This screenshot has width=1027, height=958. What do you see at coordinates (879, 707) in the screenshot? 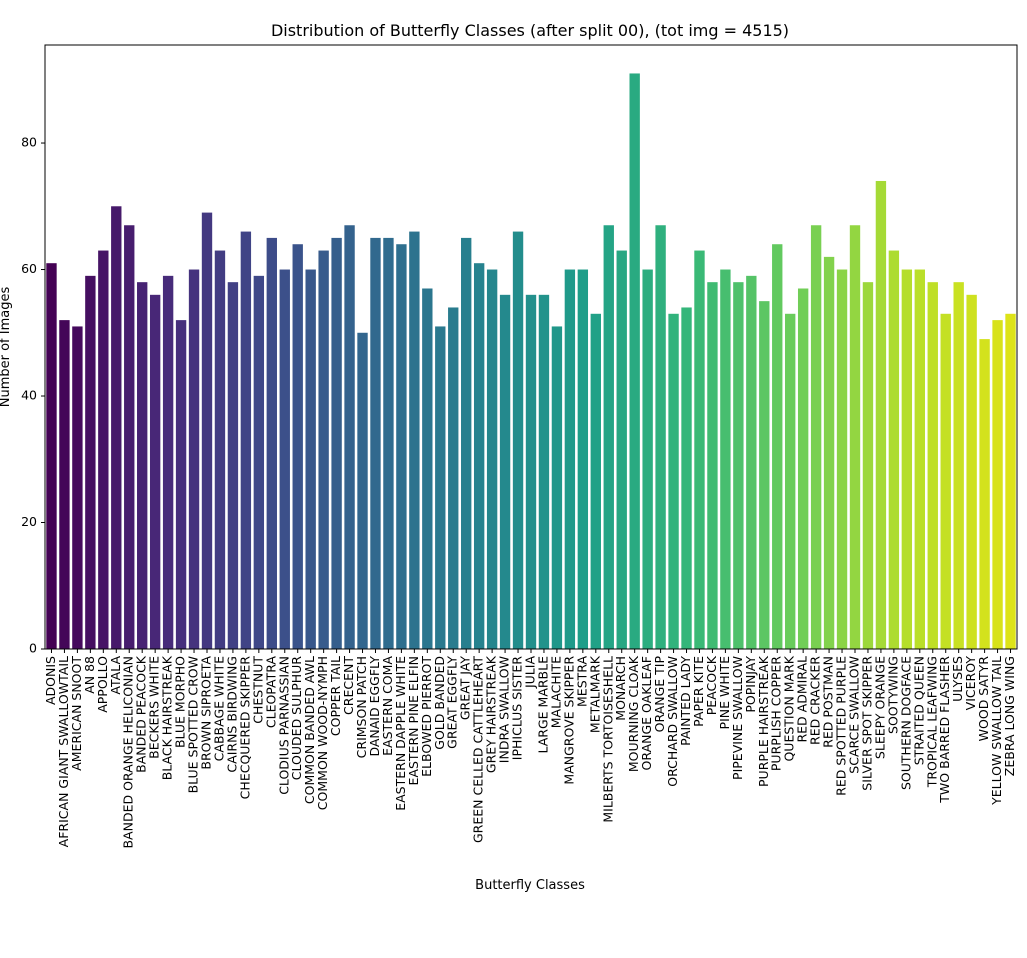
I see `x-tick-label: SLEEPY ORANGE` at bounding box center [879, 707].